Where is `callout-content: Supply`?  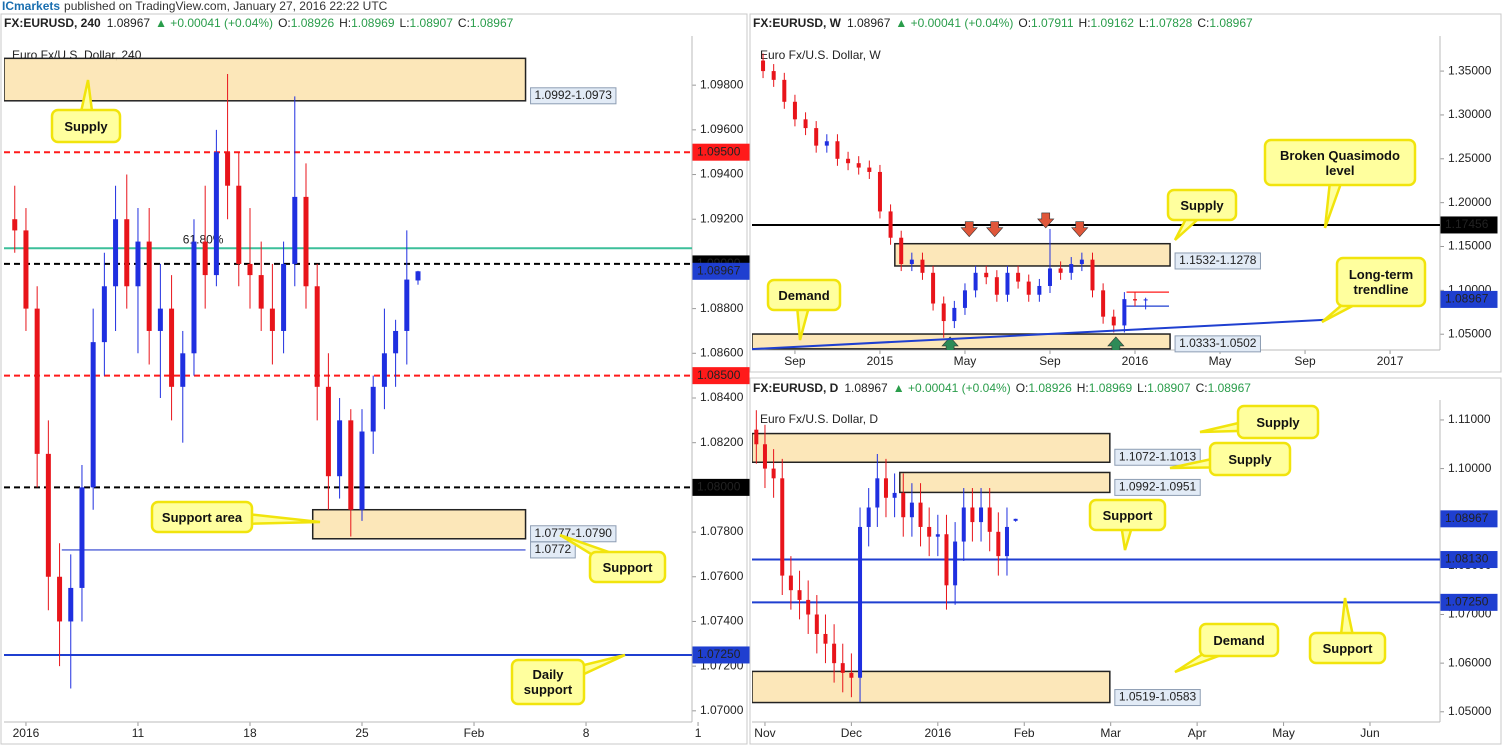 callout-content: Supply is located at coordinates (85, 126).